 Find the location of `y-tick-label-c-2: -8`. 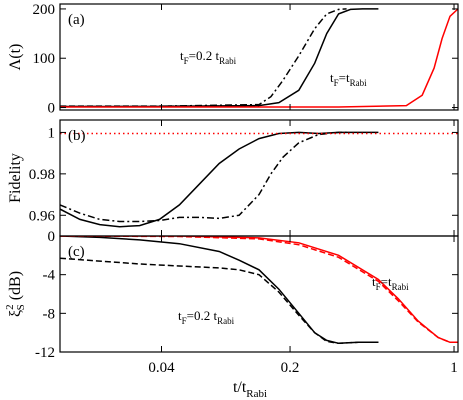

y-tick-label-c-2: -8 is located at coordinates (49, 314).